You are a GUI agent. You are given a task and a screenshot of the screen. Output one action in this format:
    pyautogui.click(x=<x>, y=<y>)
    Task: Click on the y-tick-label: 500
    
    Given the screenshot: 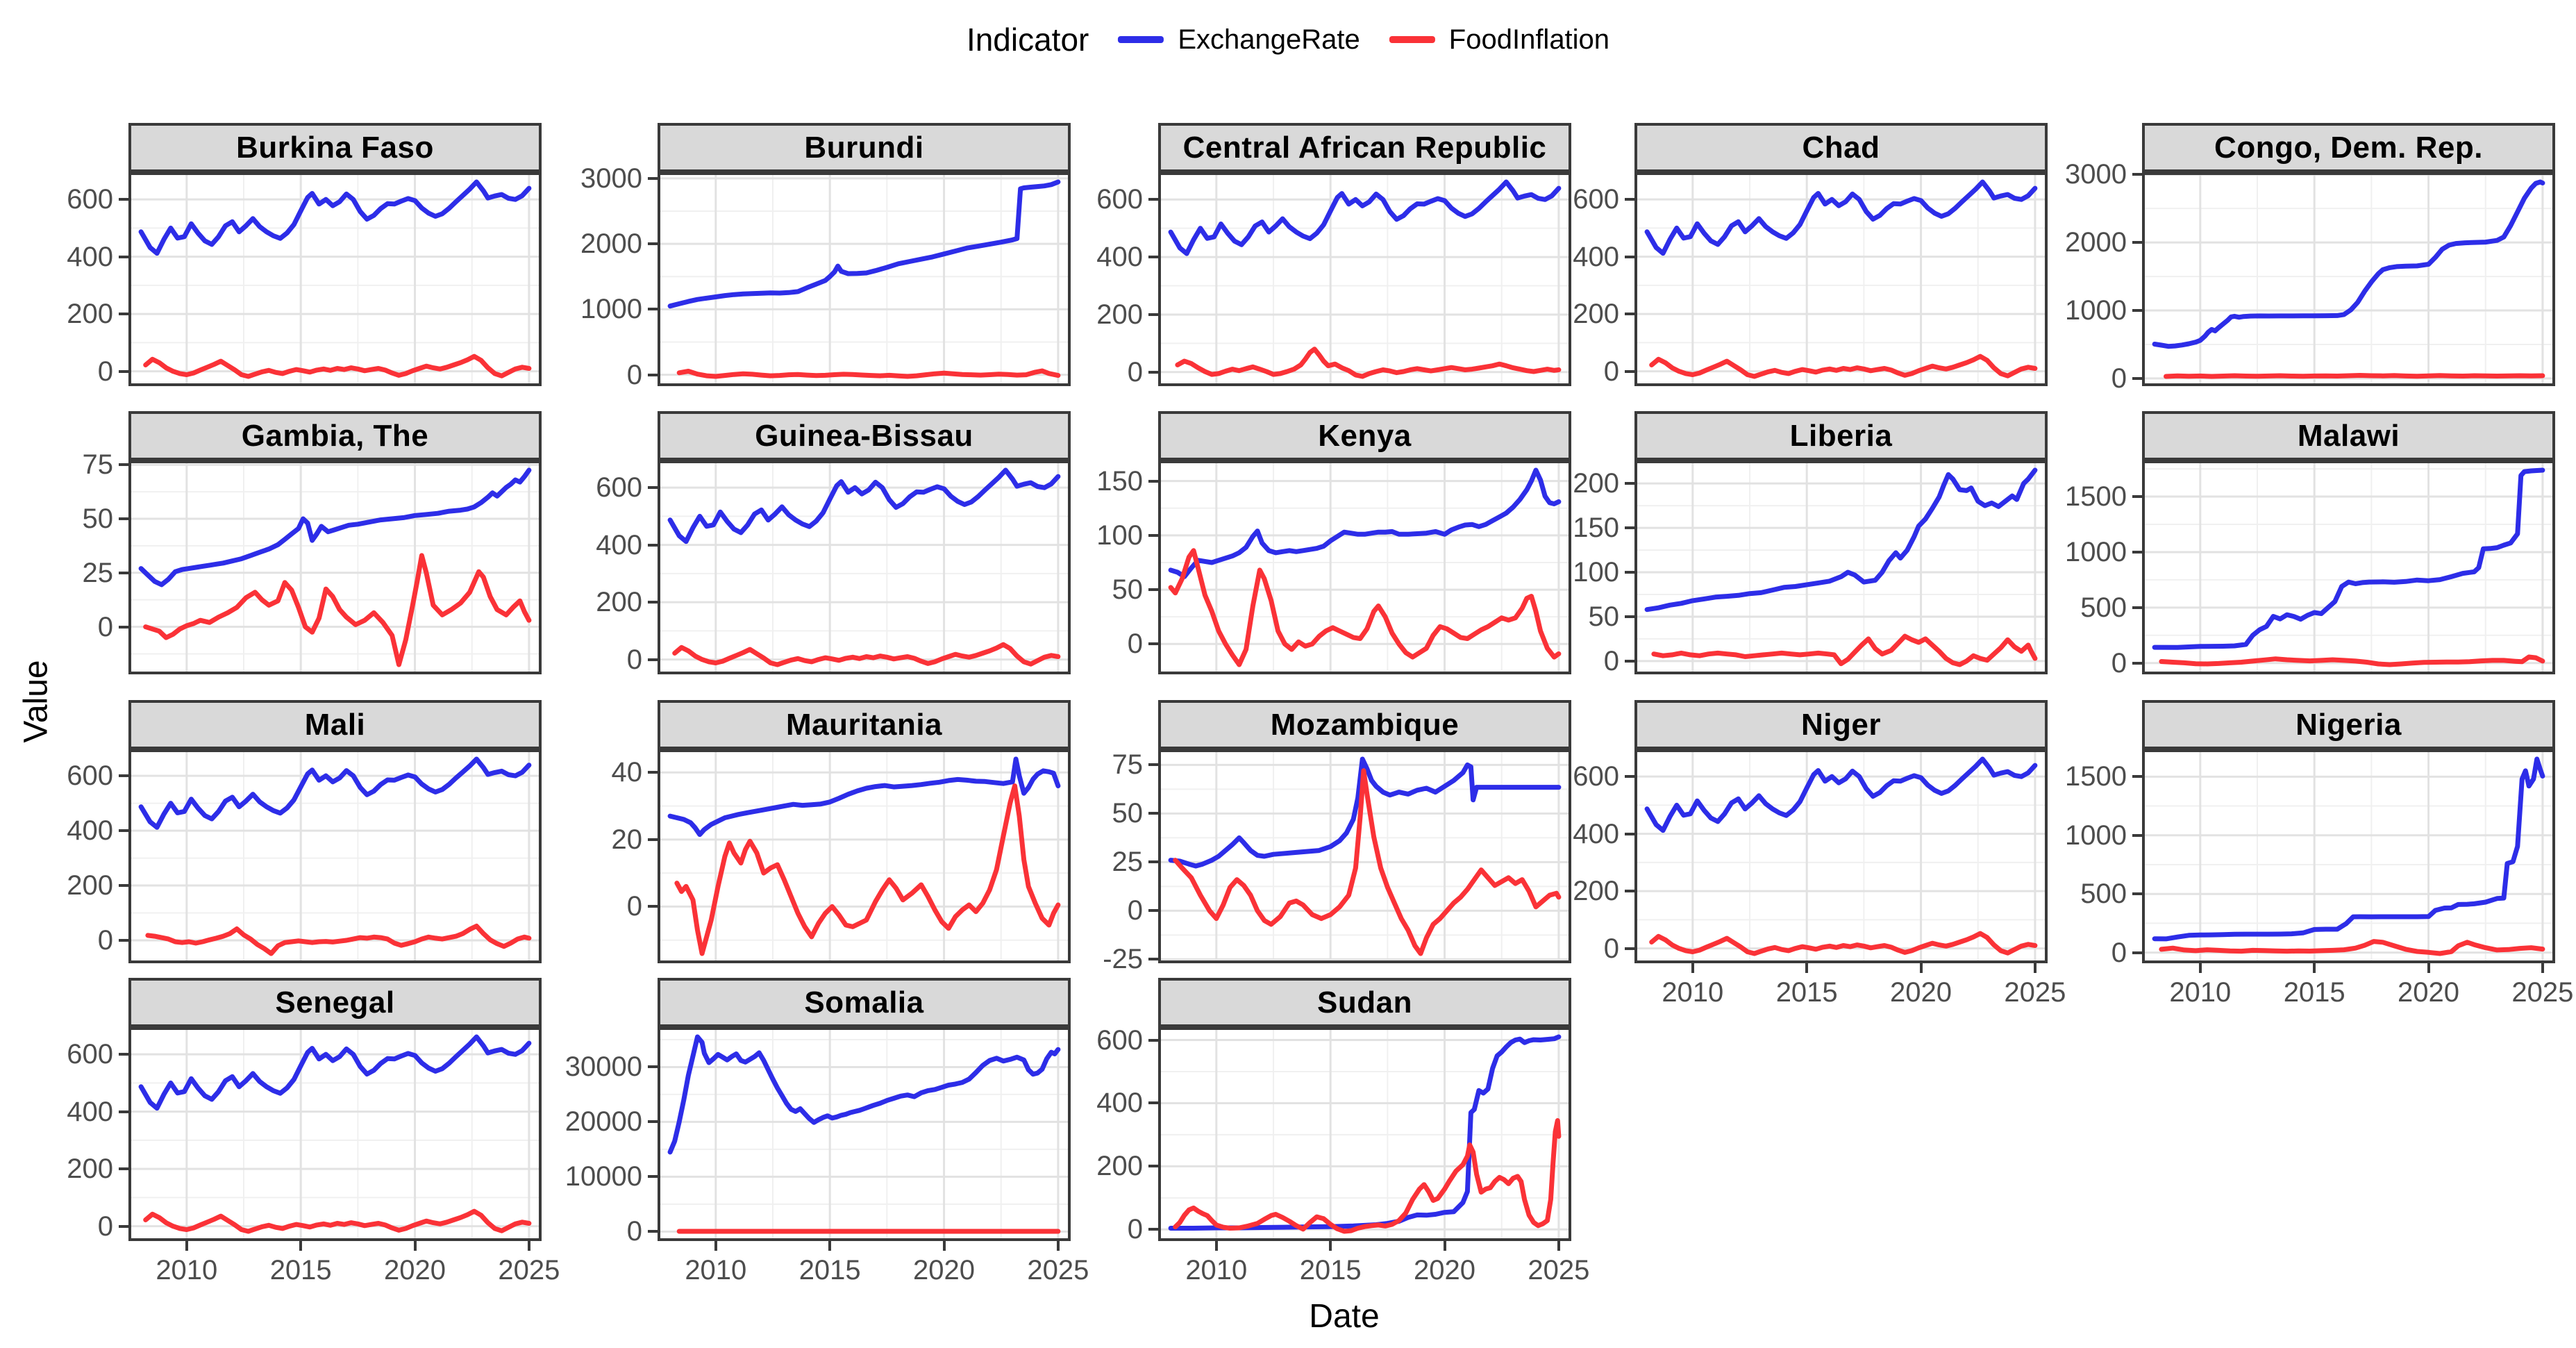 What is the action you would take?
    pyautogui.click(x=2103, y=607)
    